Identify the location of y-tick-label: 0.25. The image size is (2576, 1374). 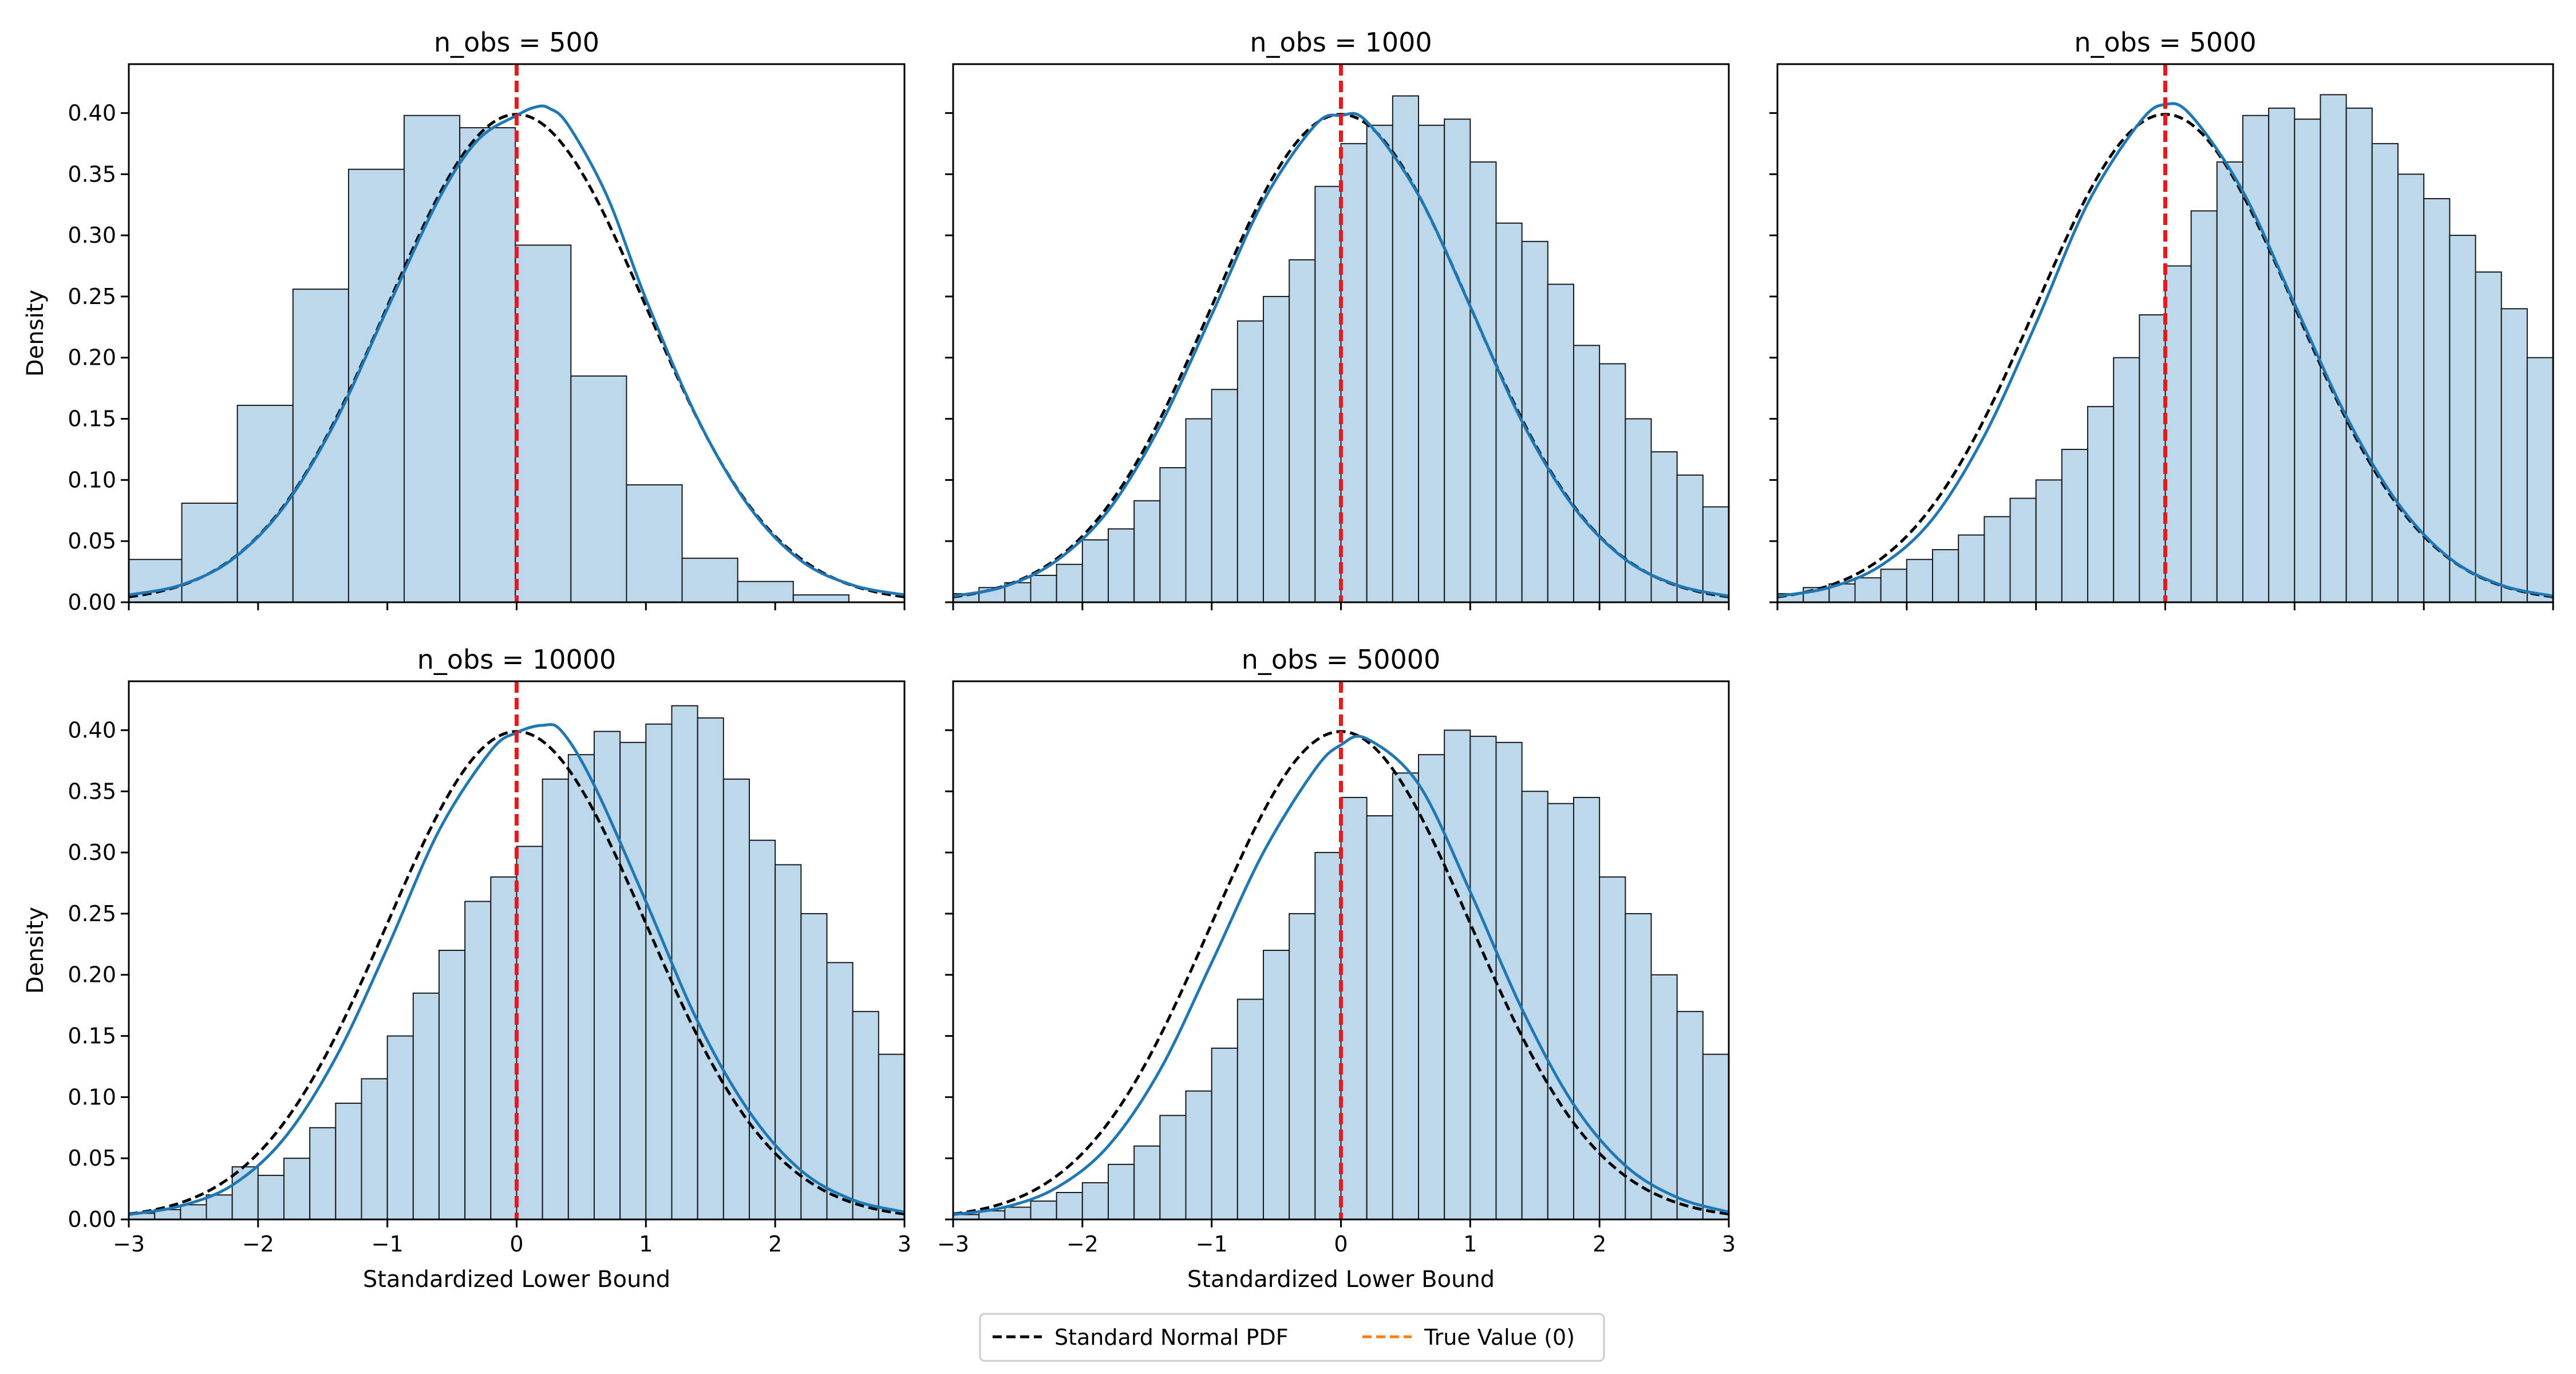
(92, 296).